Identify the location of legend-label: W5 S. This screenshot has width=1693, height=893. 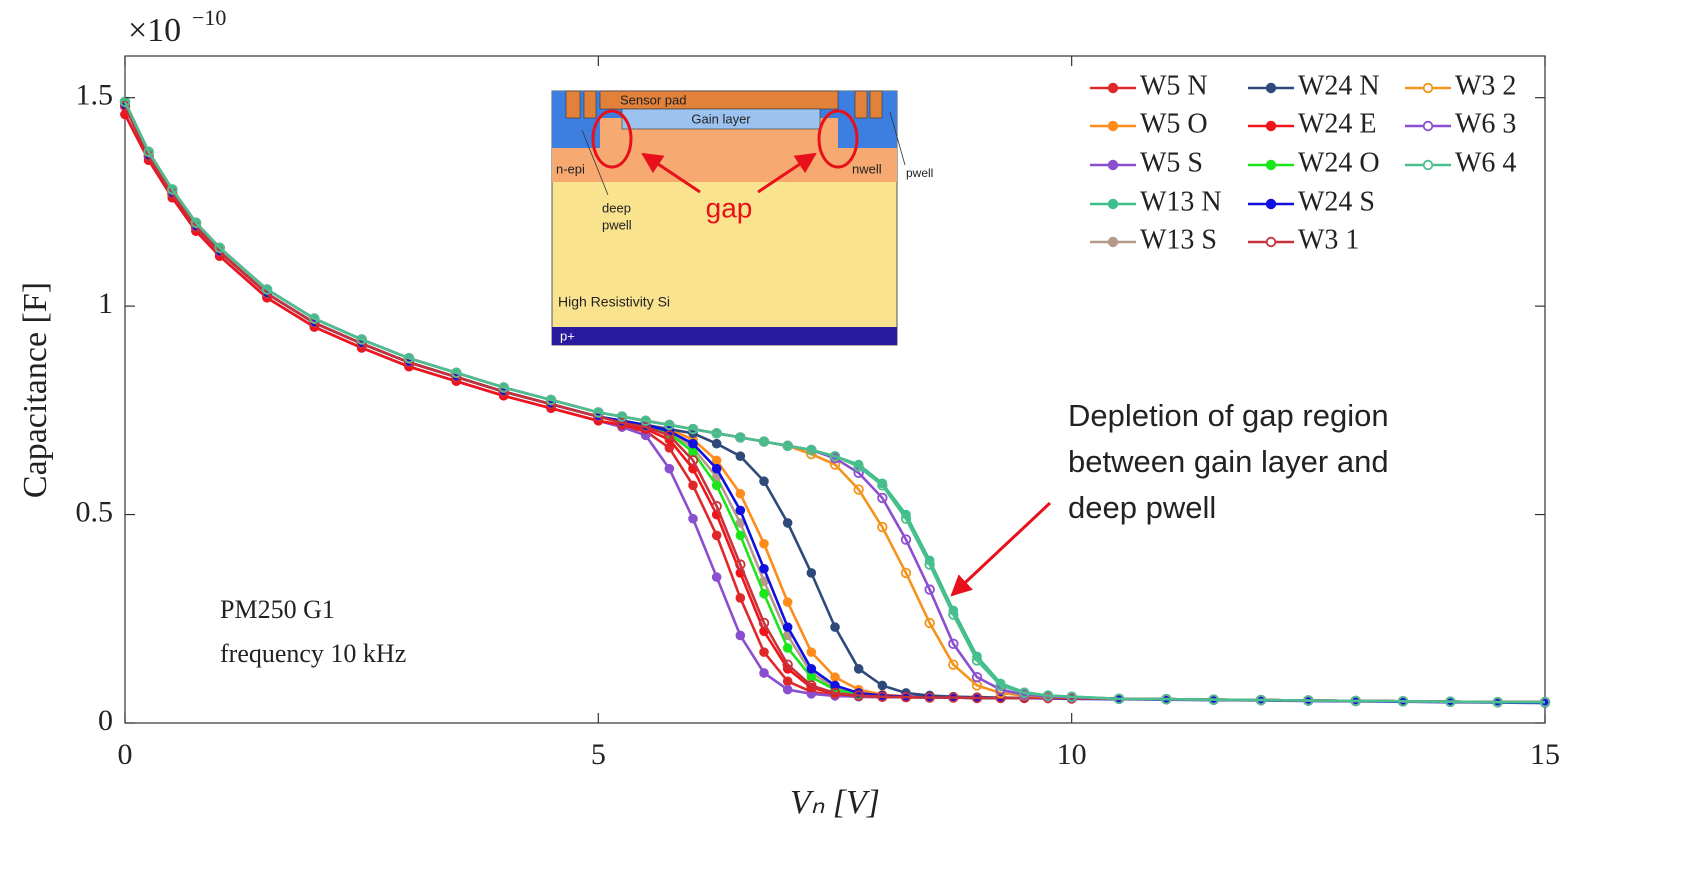
(1171, 162).